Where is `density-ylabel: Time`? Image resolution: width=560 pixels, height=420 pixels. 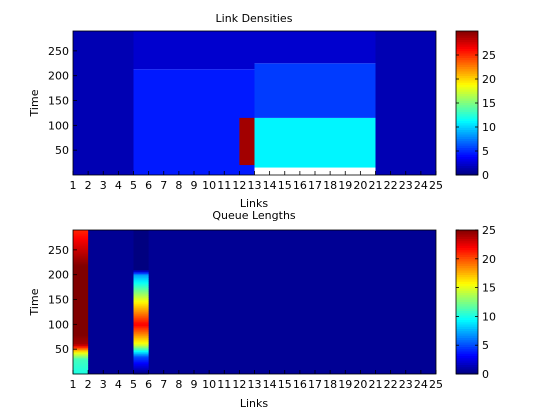 density-ylabel: Time is located at coordinates (34, 103).